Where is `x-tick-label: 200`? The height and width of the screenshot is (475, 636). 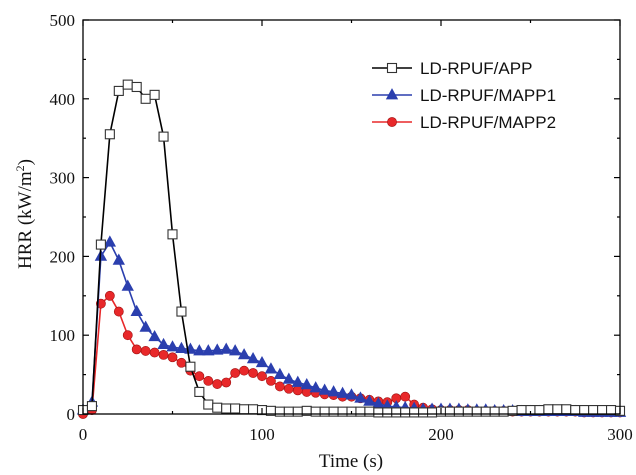 x-tick-label: 200 is located at coordinates (441, 434).